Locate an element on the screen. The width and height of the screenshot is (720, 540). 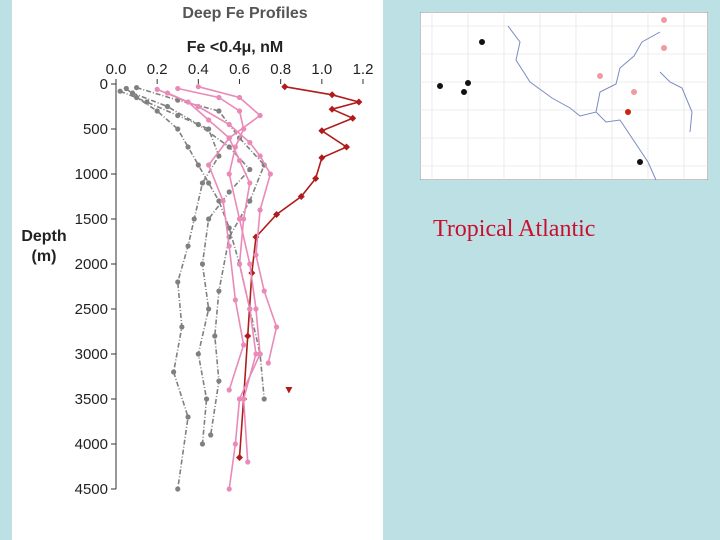
x-axis-label: Fe <0.4μ, nM is located at coordinates (235, 47).